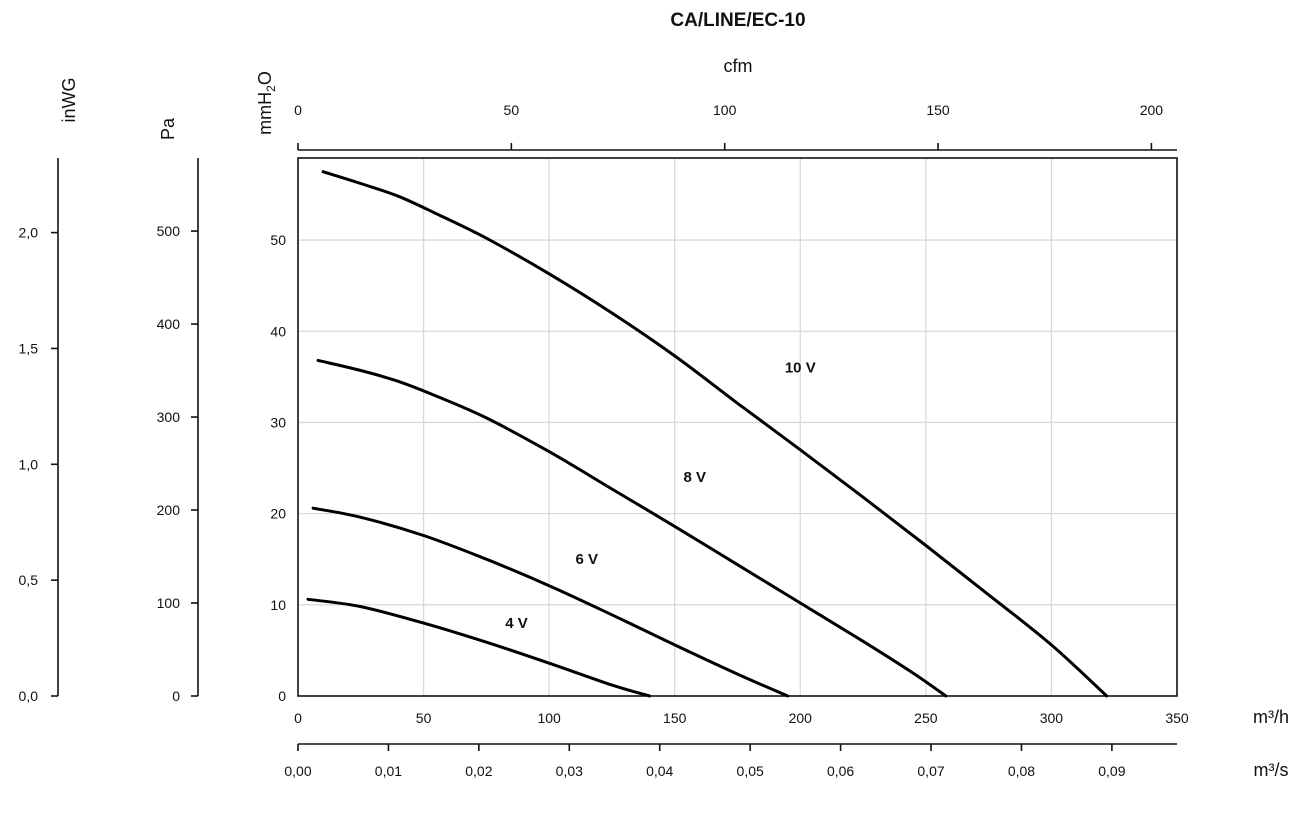  Describe the element at coordinates (659, 771) in the screenshot. I see `x-tick-label-m3s: 0,04` at that location.